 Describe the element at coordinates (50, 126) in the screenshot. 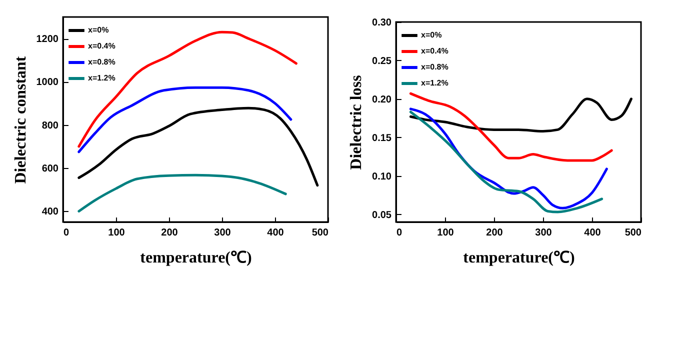

I see `y-tick-label: 800` at that location.